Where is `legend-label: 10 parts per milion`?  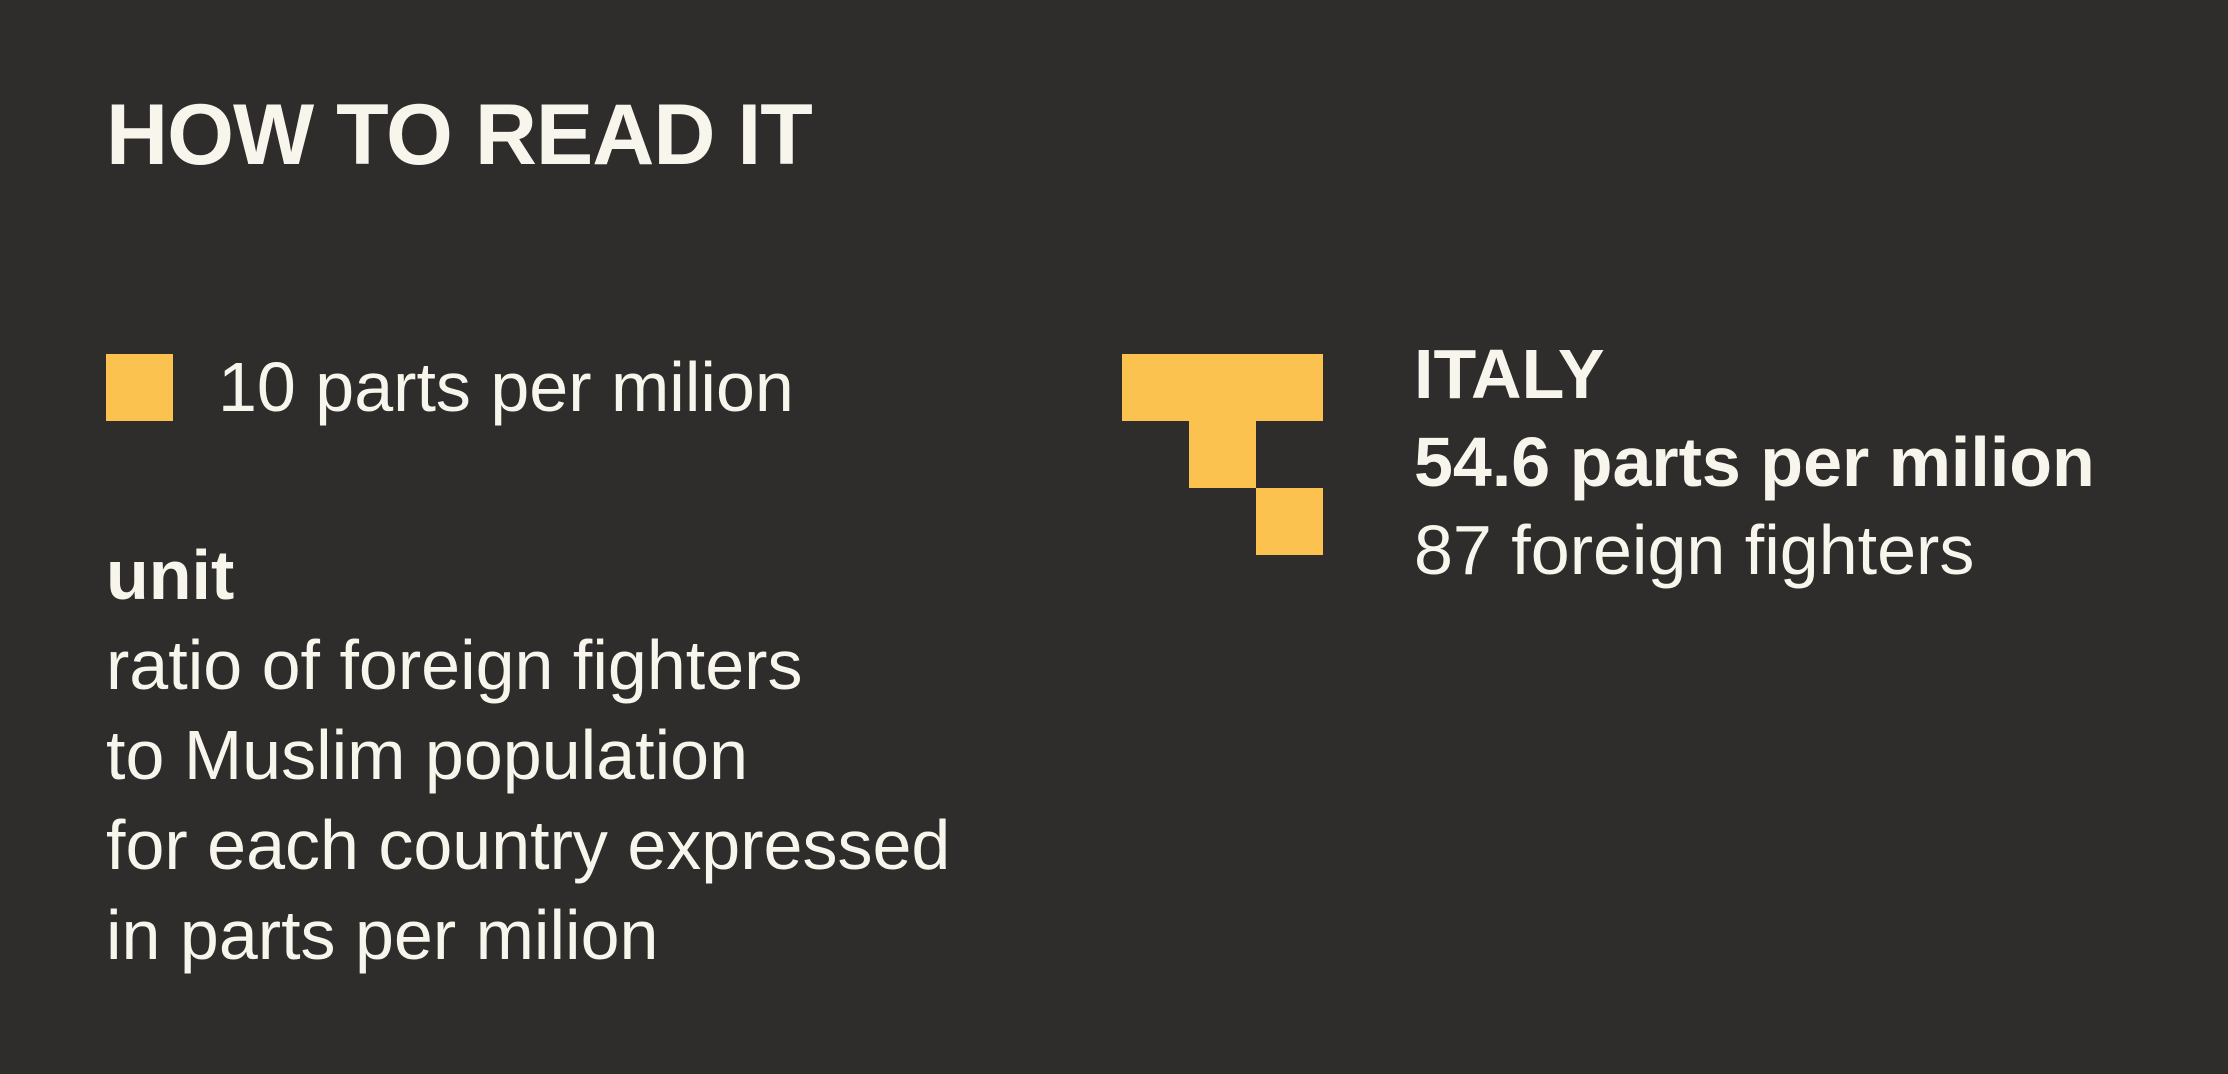
legend-label: 10 parts per milion is located at coordinates (506, 387).